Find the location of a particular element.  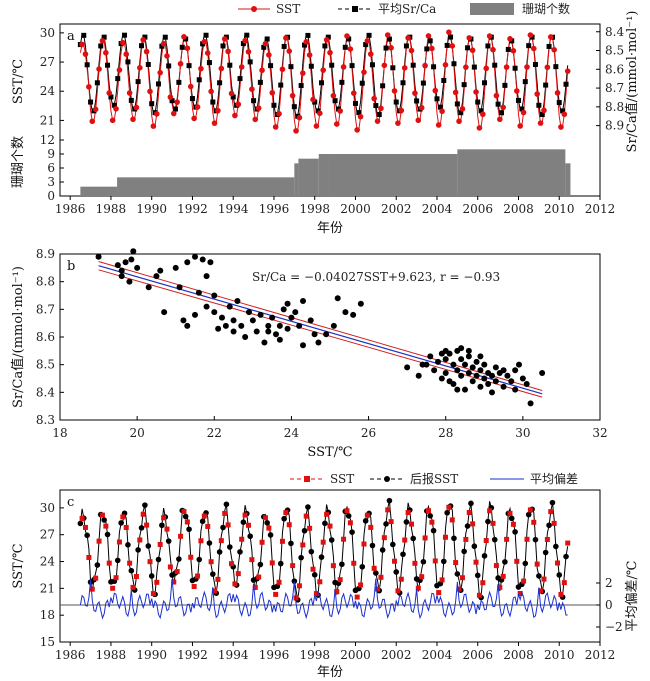

x-tick-label: 24 is located at coordinates (292, 433).